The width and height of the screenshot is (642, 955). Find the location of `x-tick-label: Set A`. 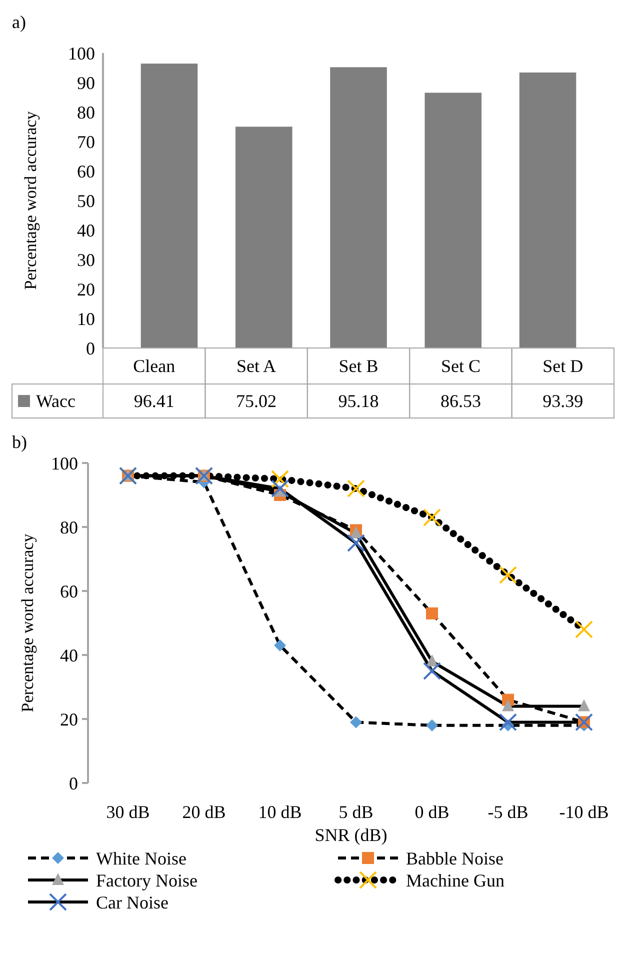

x-tick-label: Set A is located at coordinates (256, 366).